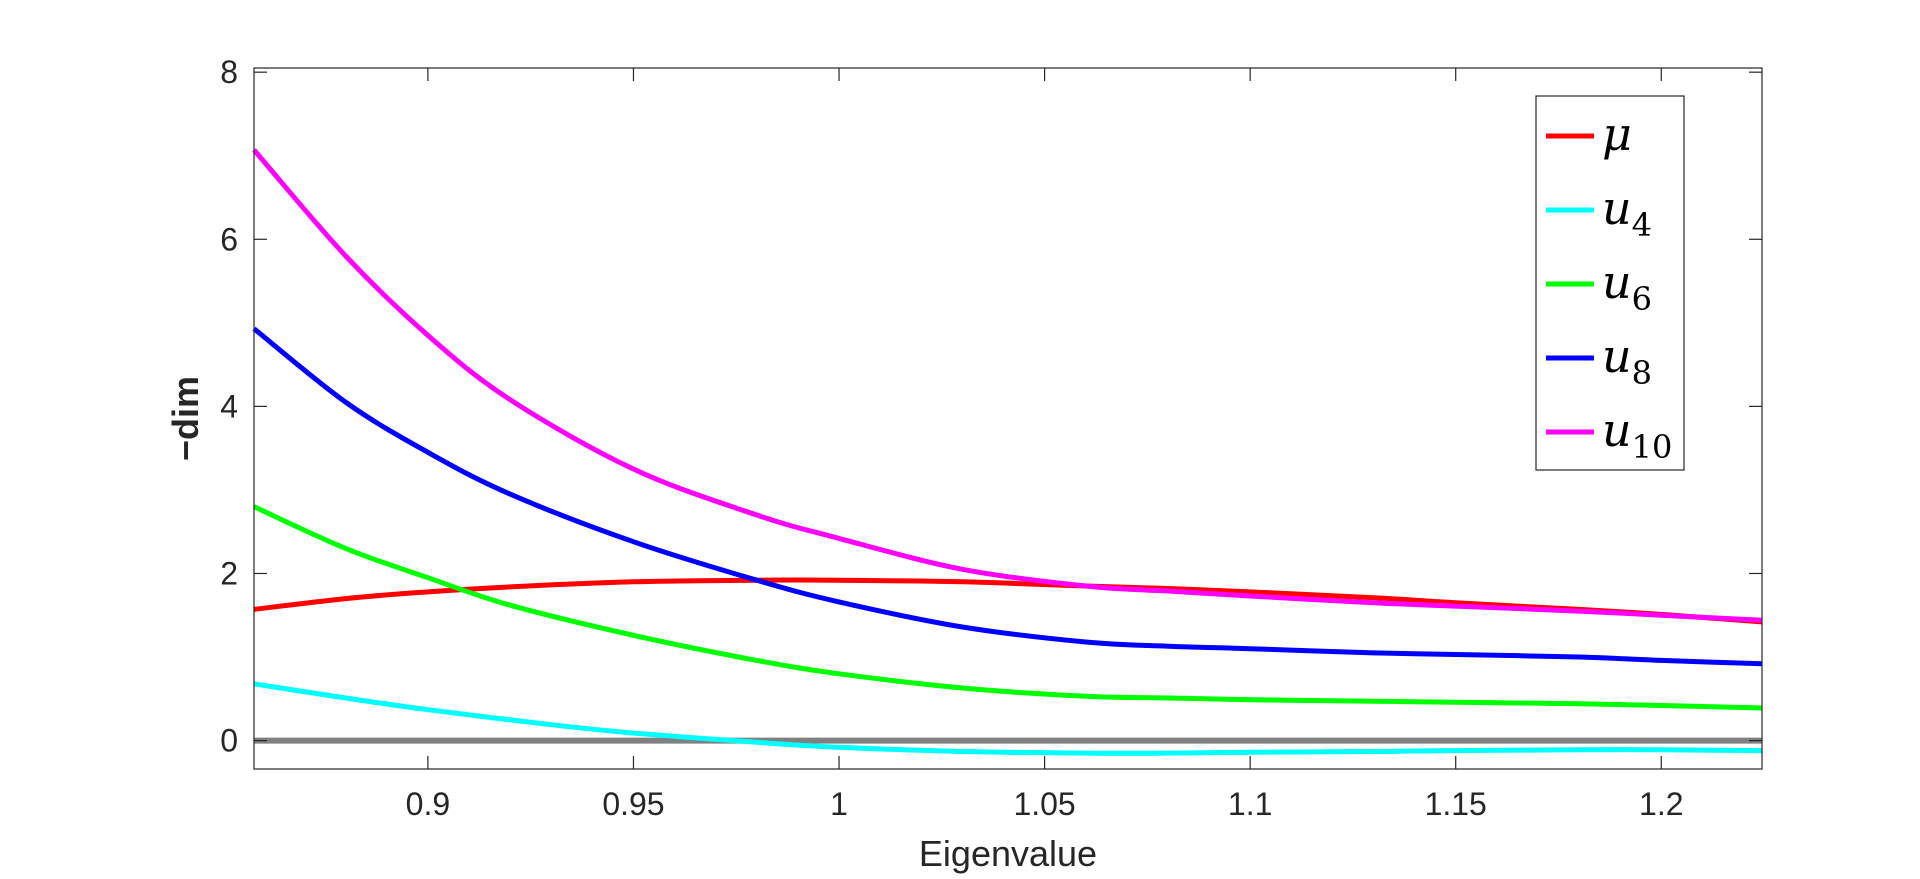  Describe the element at coordinates (229, 72) in the screenshot. I see `y-tick-label: 8` at that location.